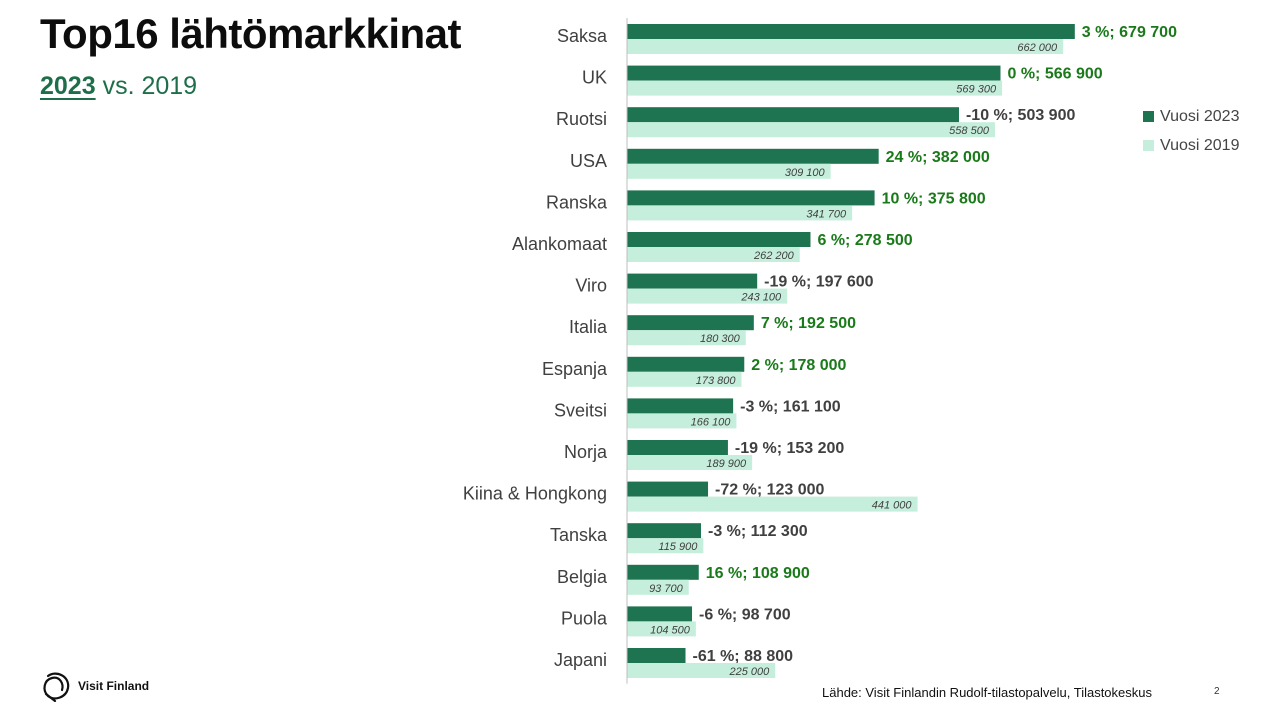  I want to click on page-title: Top16 lähtömarkkinat, so click(251, 33).